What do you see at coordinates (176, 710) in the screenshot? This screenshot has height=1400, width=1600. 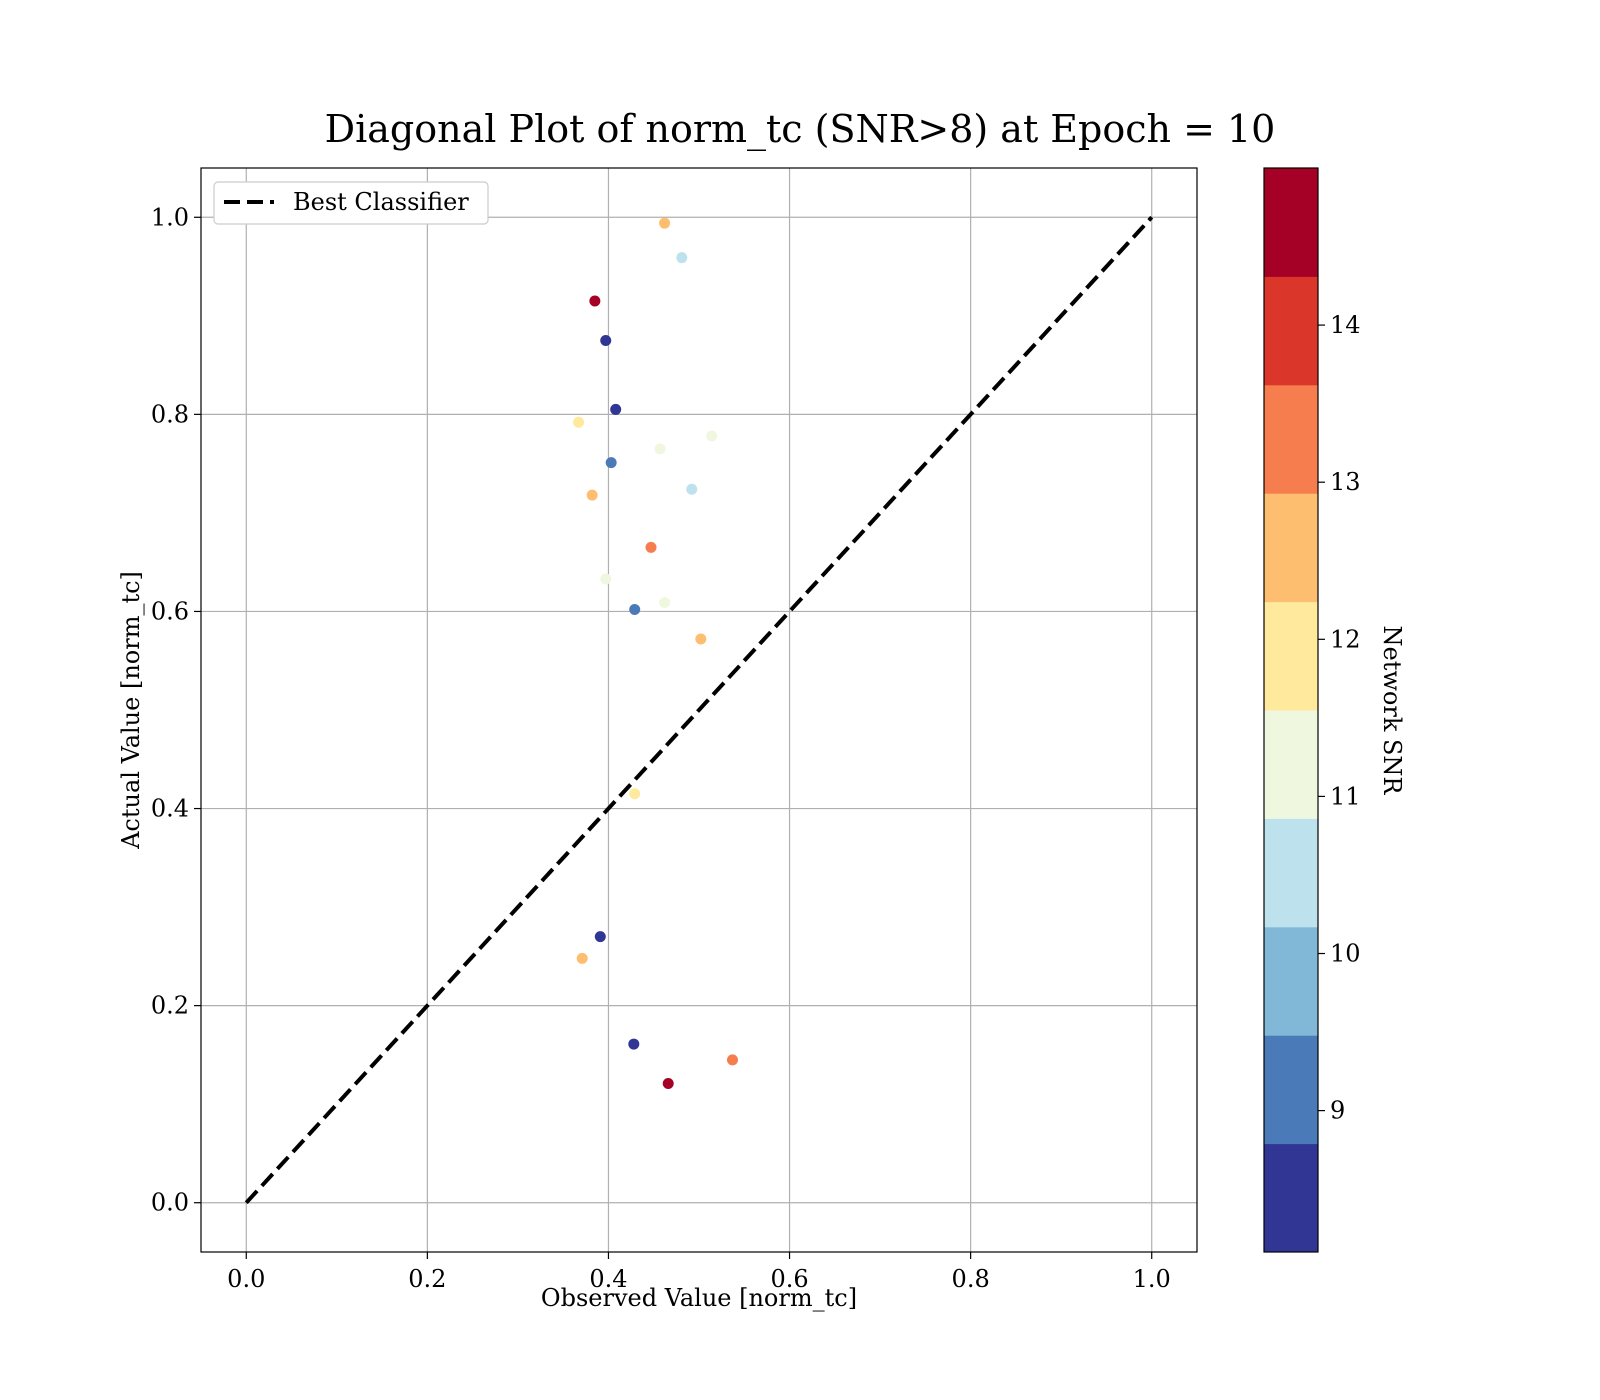 I see `y-axis-ticks: 0.0 0.2 0.4 0.6 0.8 1.0` at bounding box center [176, 710].